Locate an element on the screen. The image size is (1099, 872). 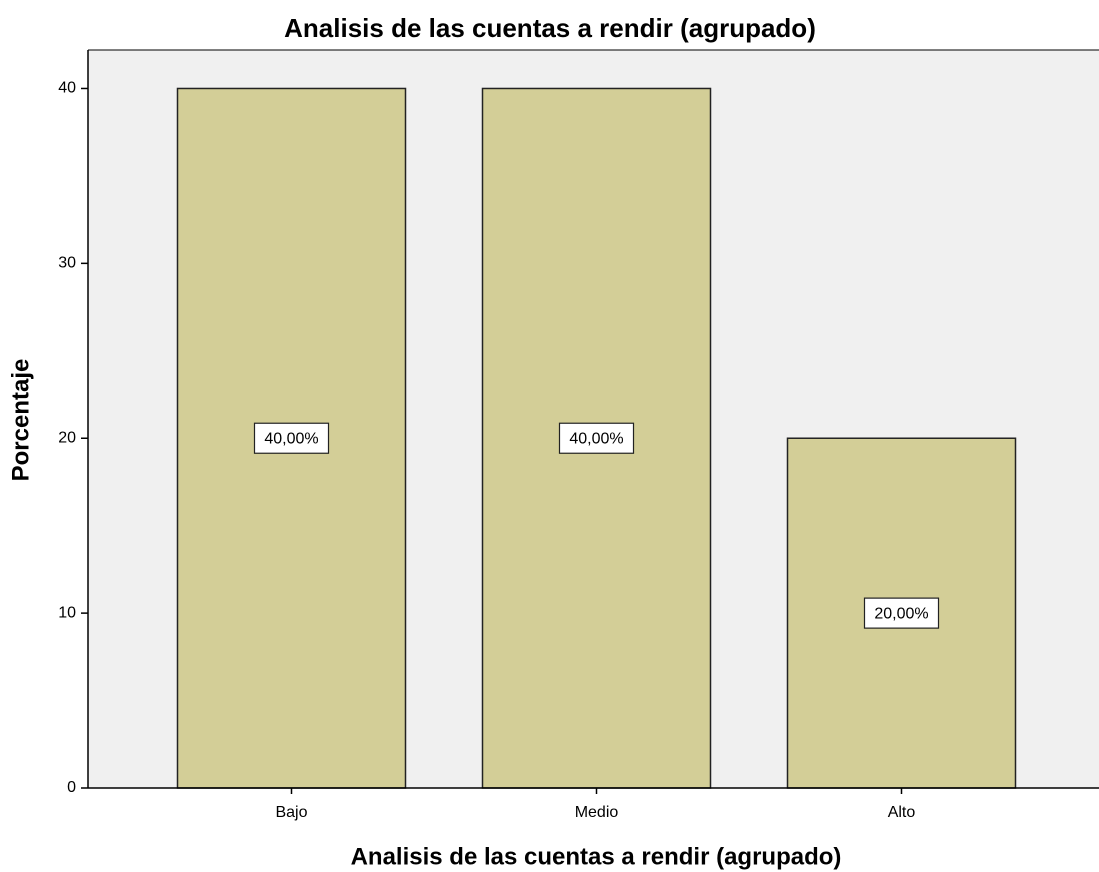
value-label: 20,00% is located at coordinates (901, 613).